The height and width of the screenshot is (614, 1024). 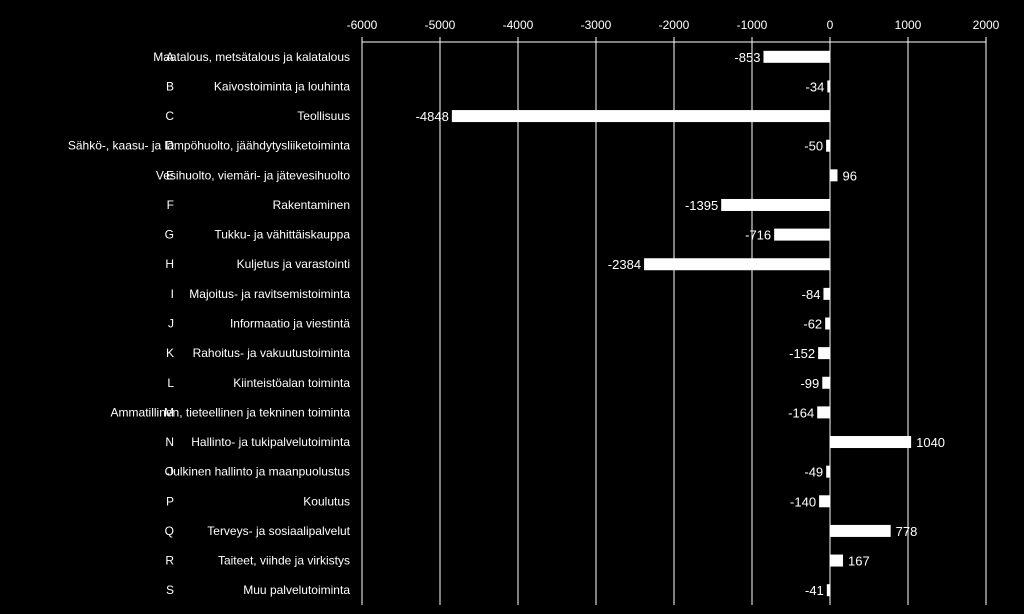 What do you see at coordinates (859, 561) in the screenshot?
I see `data-label: 167` at bounding box center [859, 561].